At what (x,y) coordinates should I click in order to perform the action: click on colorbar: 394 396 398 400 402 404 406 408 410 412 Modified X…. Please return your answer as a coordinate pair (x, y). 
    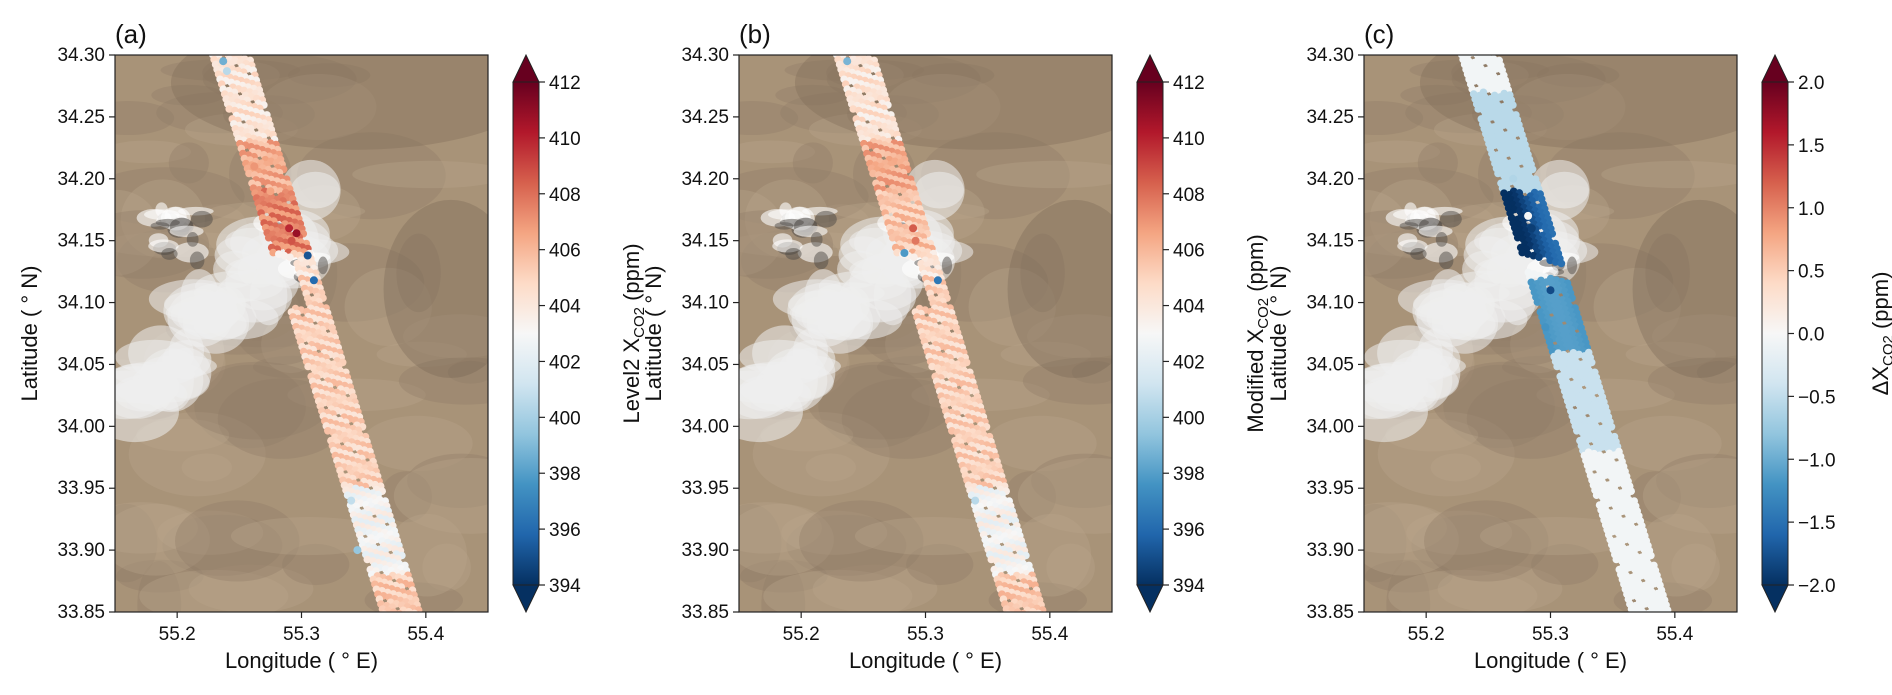
    Looking at the image, I should click on (1204, 333).